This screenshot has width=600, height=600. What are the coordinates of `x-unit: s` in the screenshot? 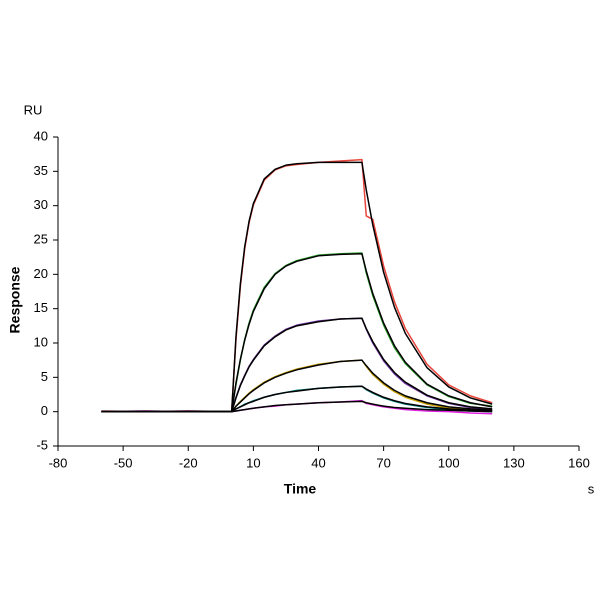 It's located at (591, 488).